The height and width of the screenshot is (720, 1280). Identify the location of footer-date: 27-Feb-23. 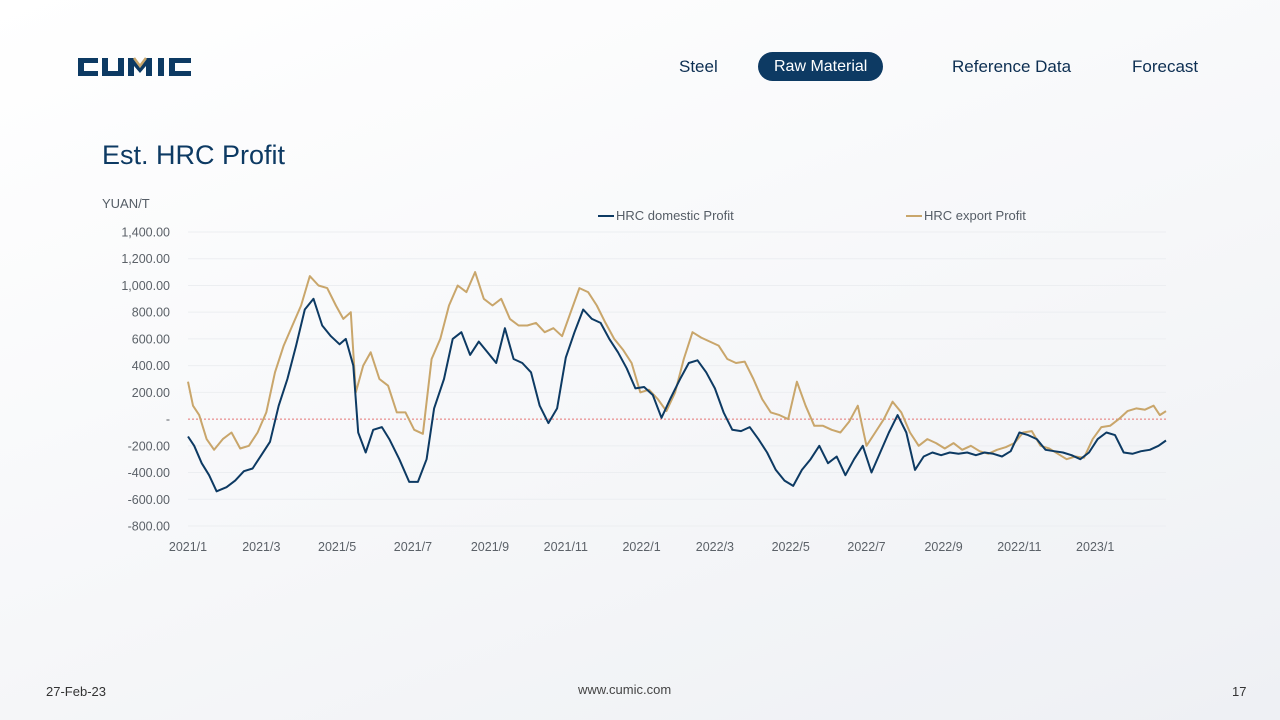
(76, 691).